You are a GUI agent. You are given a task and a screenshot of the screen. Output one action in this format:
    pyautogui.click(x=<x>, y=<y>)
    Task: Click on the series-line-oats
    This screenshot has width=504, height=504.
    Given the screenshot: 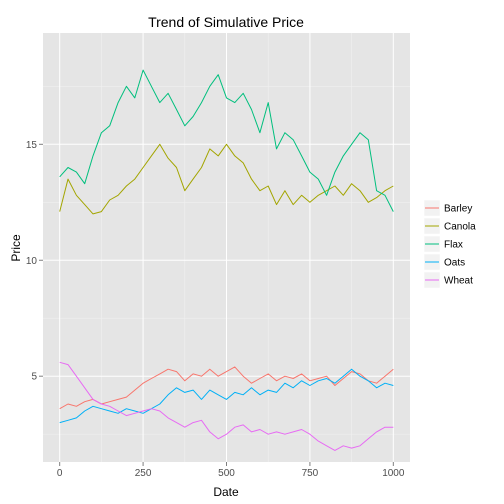 What is the action you would take?
    pyautogui.click(x=226, y=396)
    